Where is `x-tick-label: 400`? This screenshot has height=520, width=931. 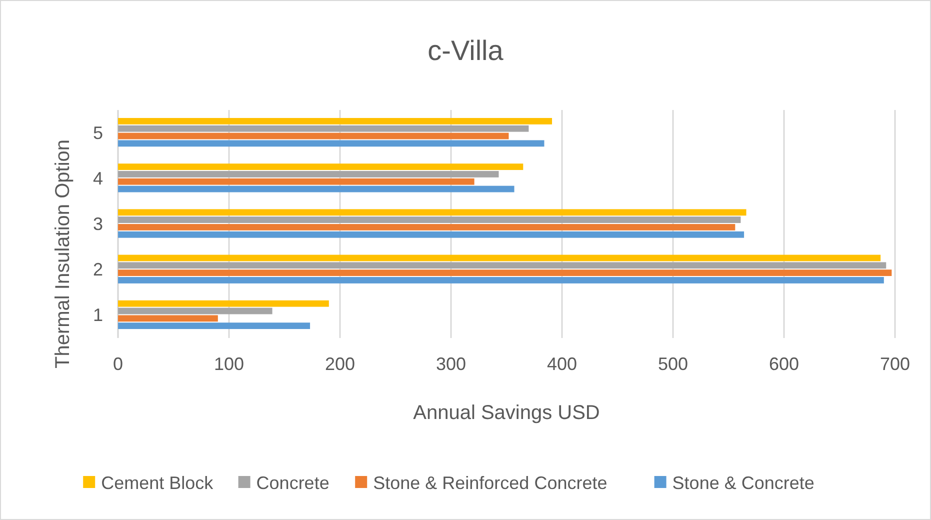 x-tick-label: 400 is located at coordinates (562, 364).